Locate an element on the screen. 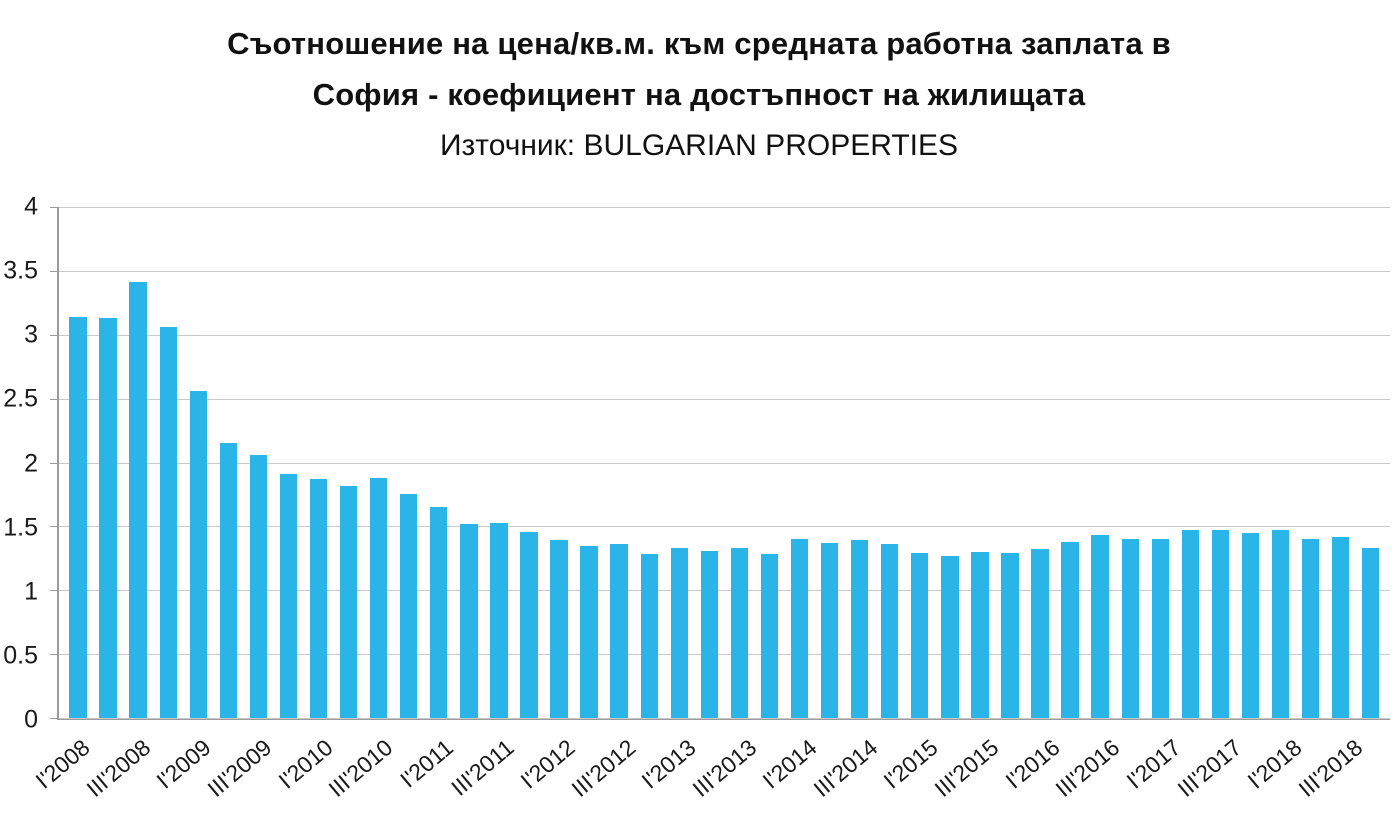 The image size is (1398, 834). bar-I'2008 is located at coordinates (78, 517).